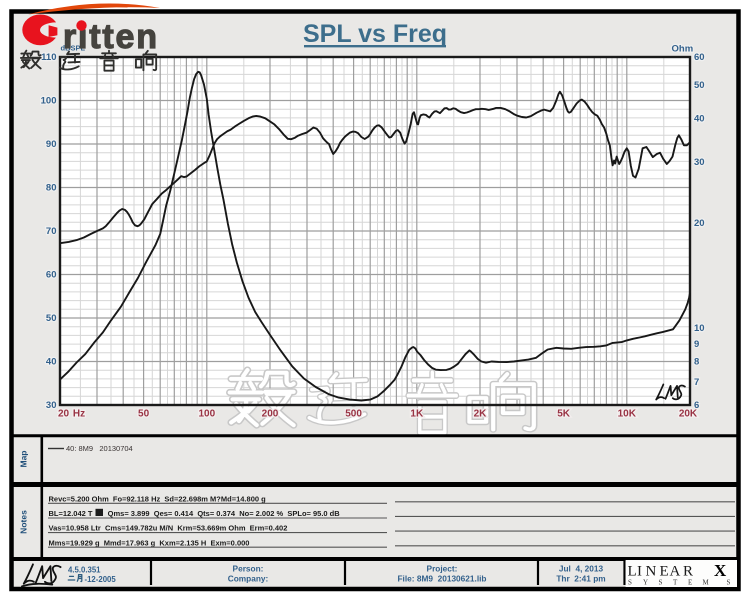 The height and width of the screenshot is (600, 750). I want to click on svg-text: 90, so click(51, 144).